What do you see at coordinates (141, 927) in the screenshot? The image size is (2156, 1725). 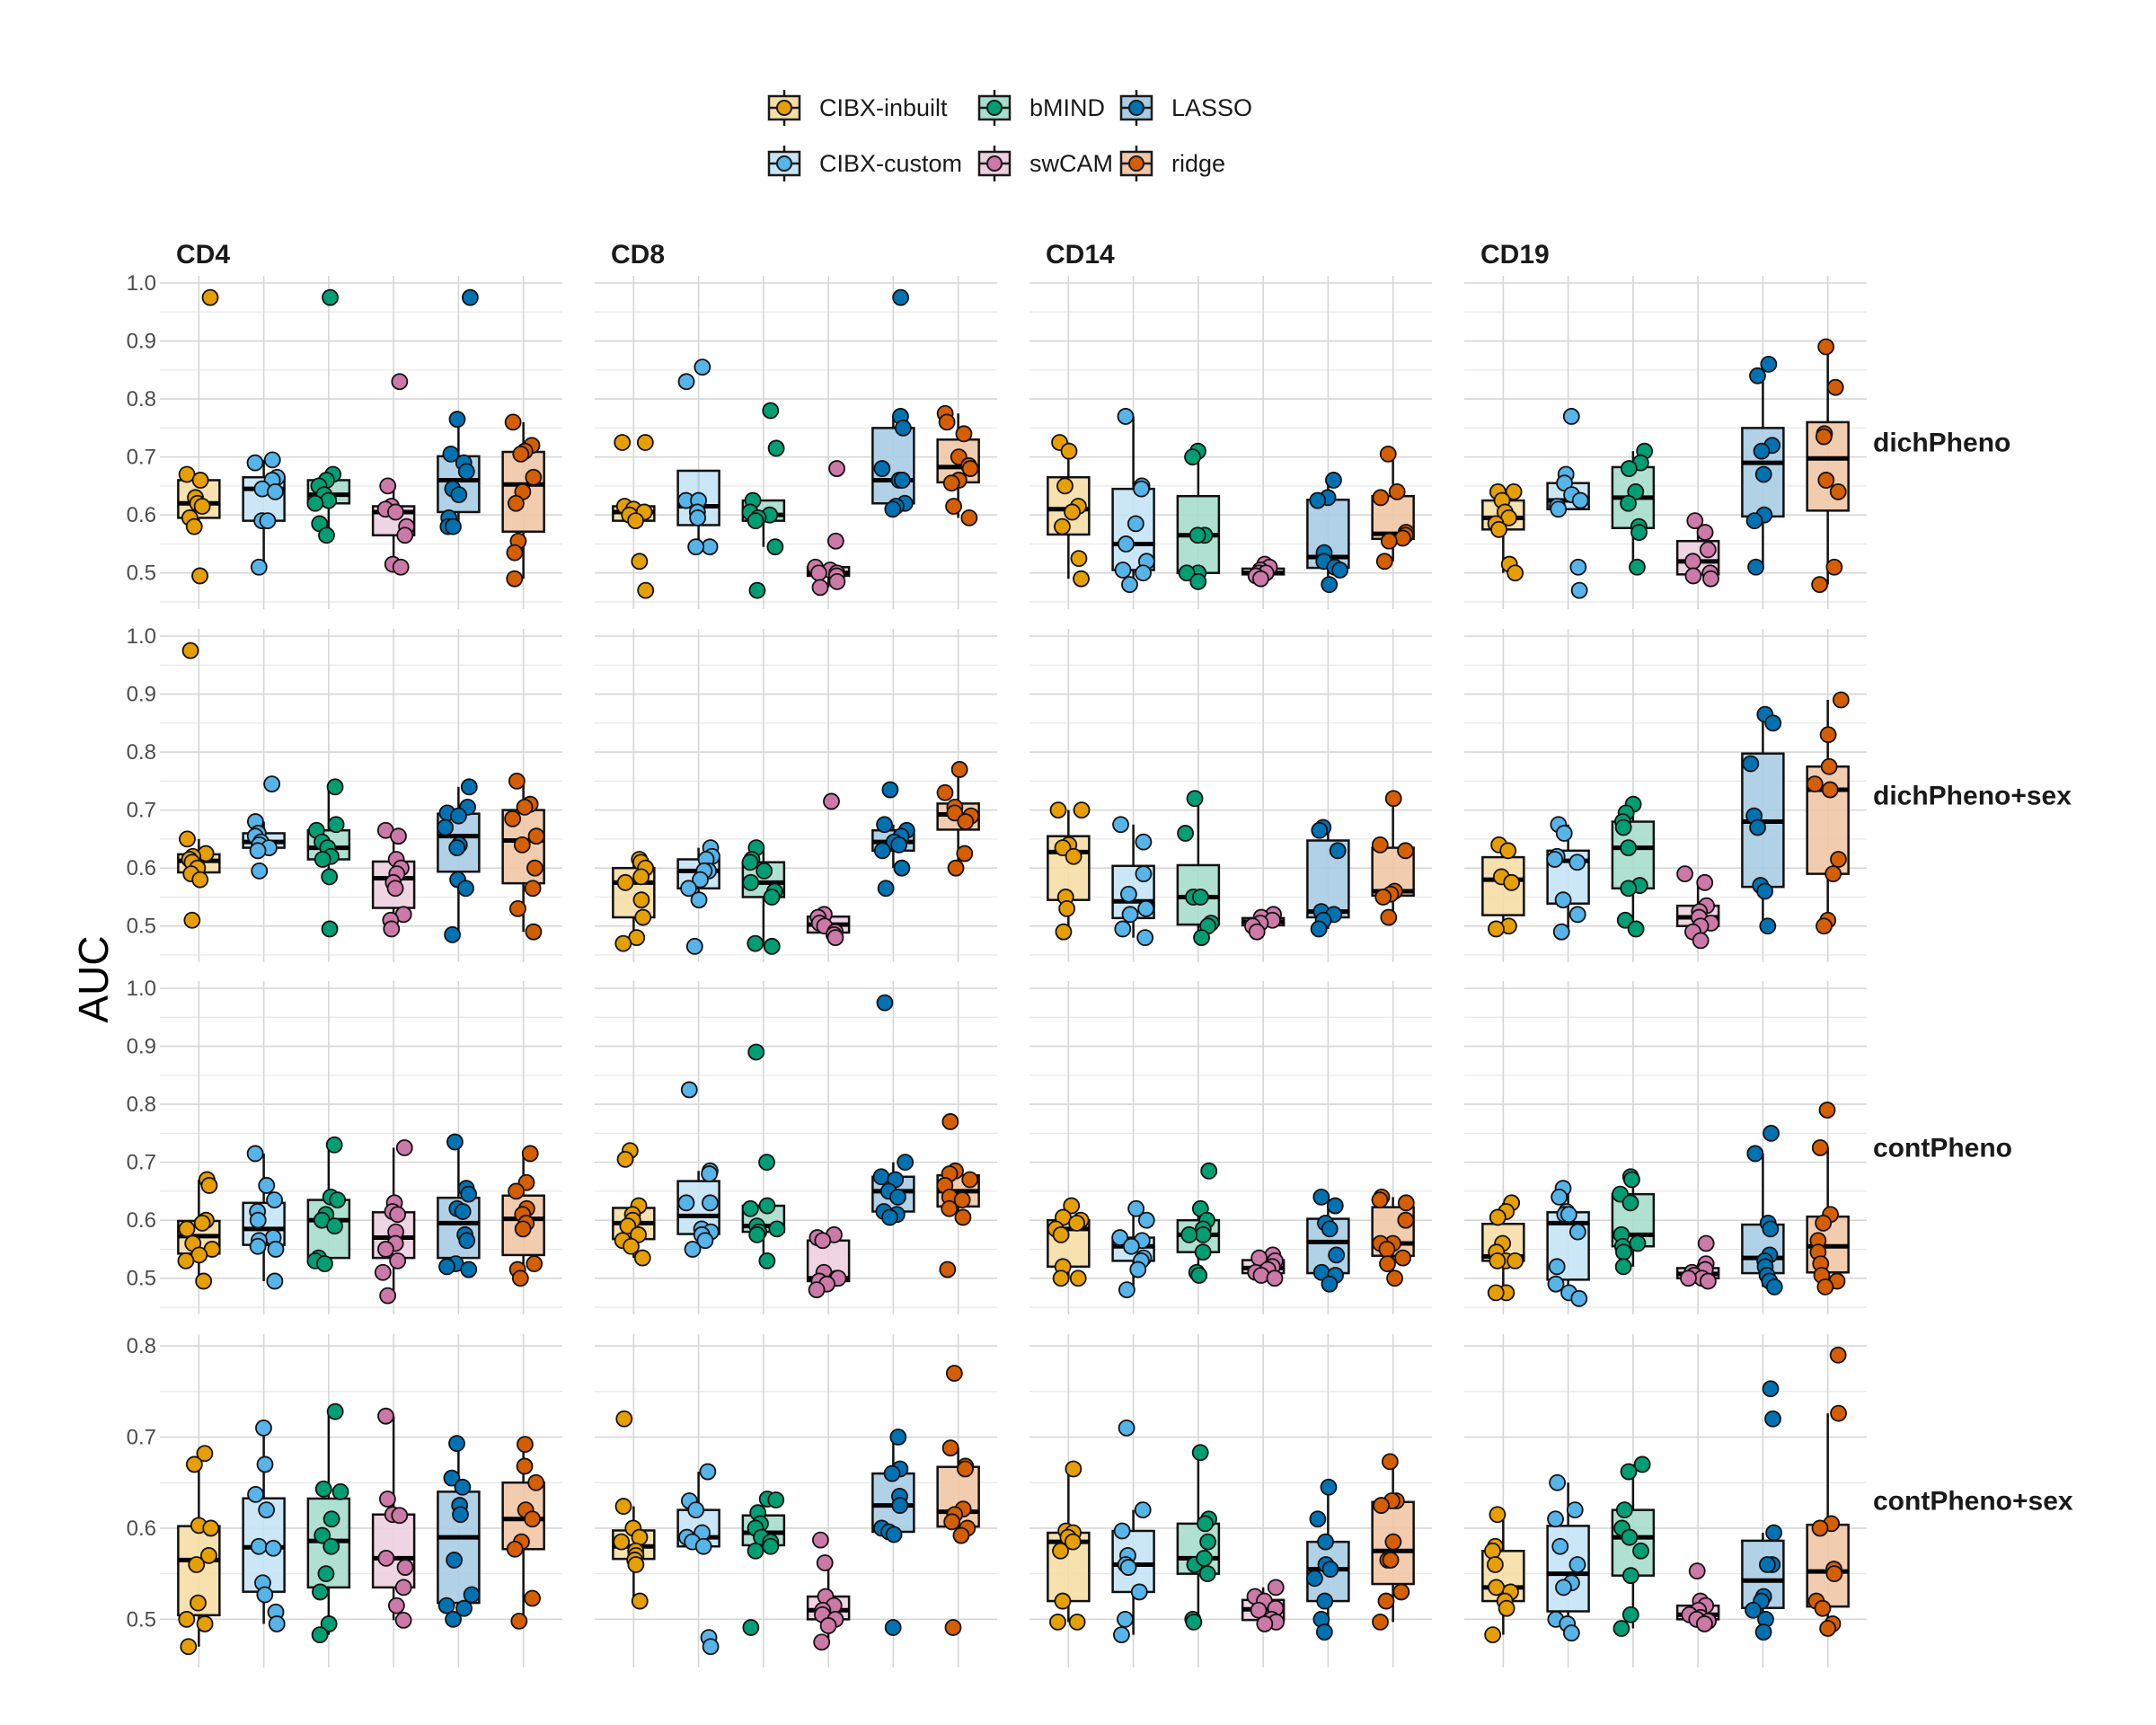 I see `y-tick-label: 0.5` at bounding box center [141, 927].